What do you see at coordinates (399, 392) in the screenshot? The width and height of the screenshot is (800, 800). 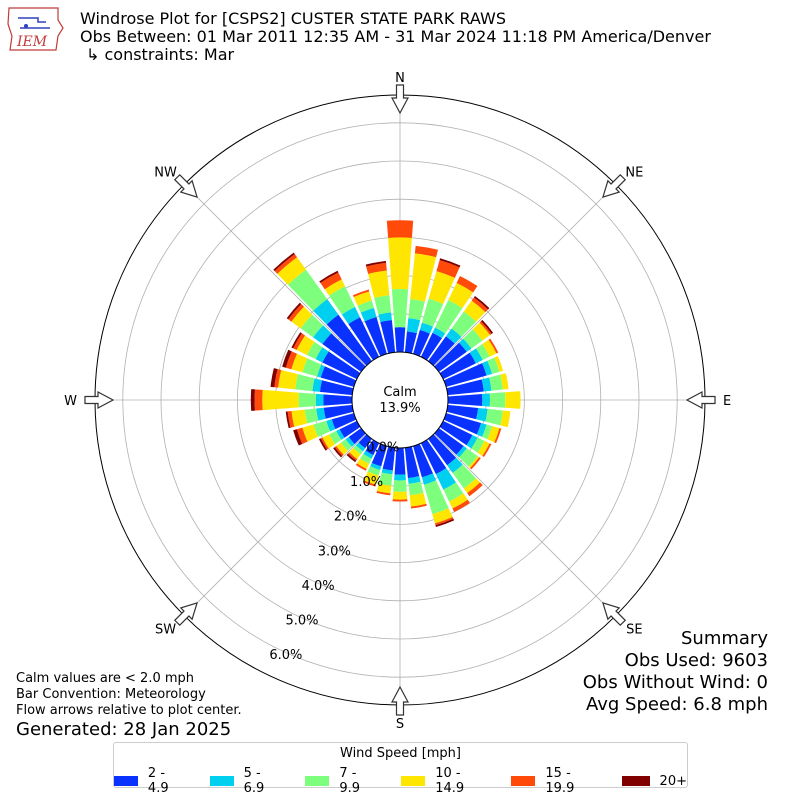 I see `calm-label: Calm` at bounding box center [399, 392].